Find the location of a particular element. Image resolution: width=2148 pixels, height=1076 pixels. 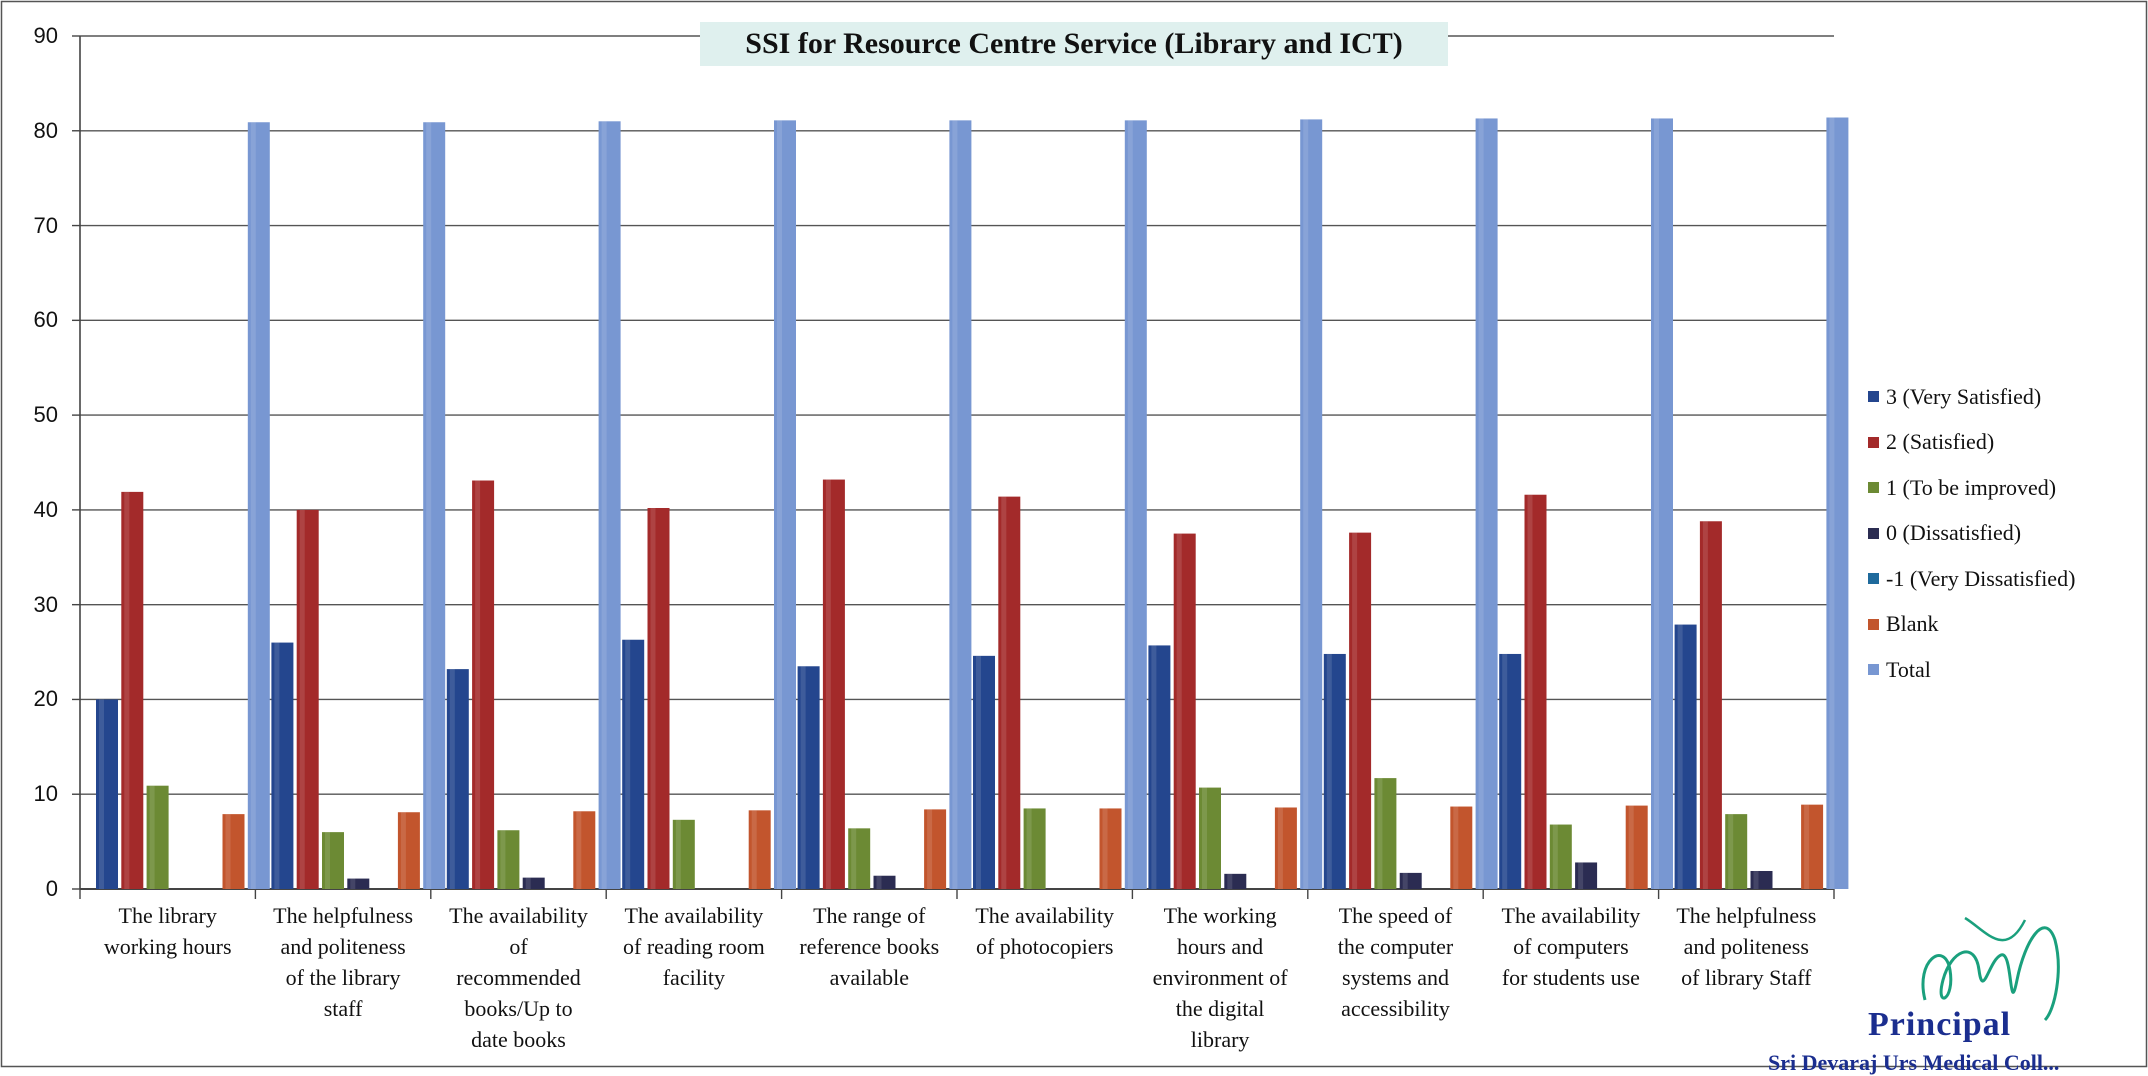

x-category-label-line: The working is located at coordinates (1220, 915).